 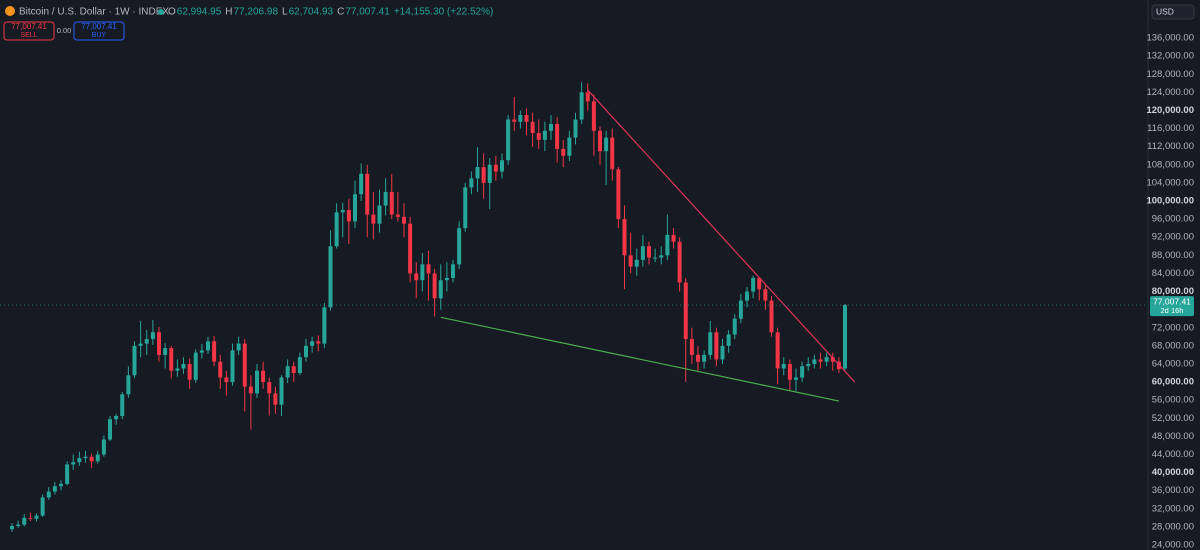 What do you see at coordinates (1173, 472) in the screenshot?
I see `y-tick-label: 40,000.00` at bounding box center [1173, 472].